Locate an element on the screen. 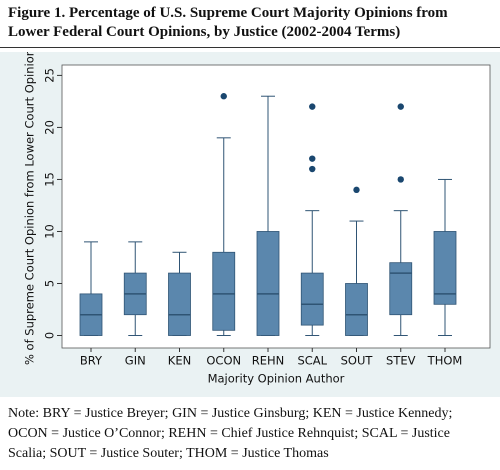  x-tick-label: OCON is located at coordinates (223, 361).